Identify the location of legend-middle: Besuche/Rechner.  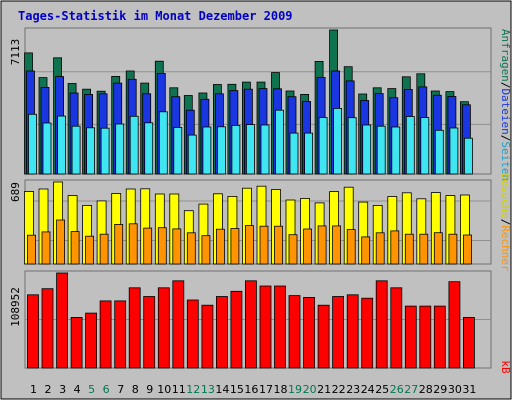
(505, 222).